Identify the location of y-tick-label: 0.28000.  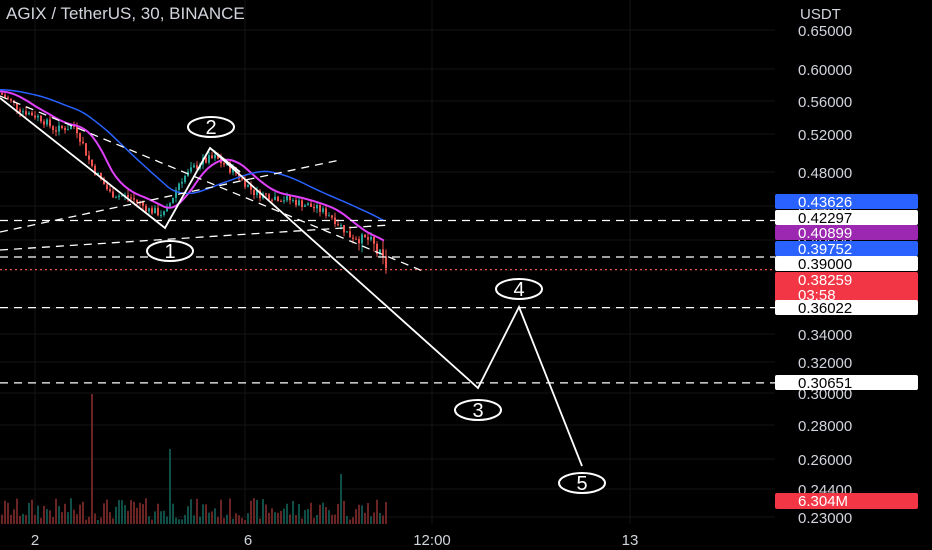
(825, 426).